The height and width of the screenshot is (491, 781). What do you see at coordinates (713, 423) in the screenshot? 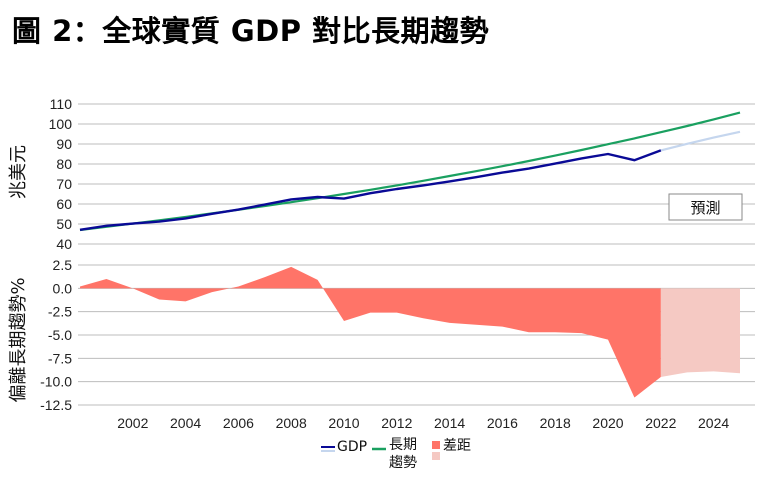
I see `x-tick-label: 2024` at bounding box center [713, 423].